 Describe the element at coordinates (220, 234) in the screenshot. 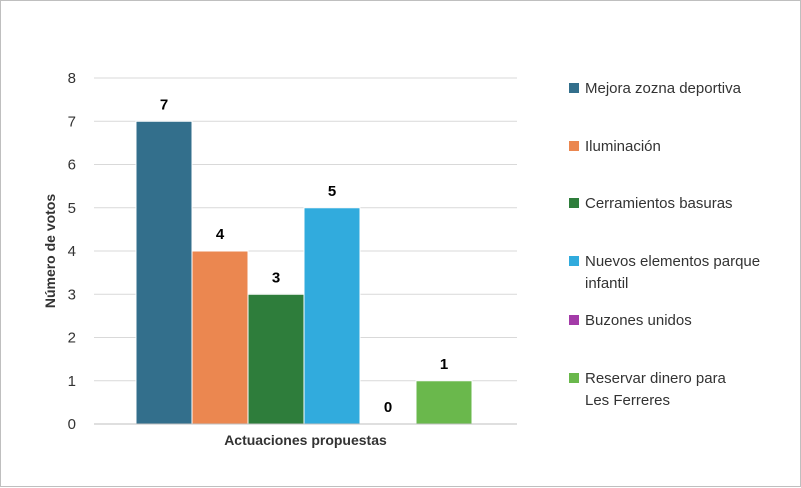

I see `data-label: 4` at that location.